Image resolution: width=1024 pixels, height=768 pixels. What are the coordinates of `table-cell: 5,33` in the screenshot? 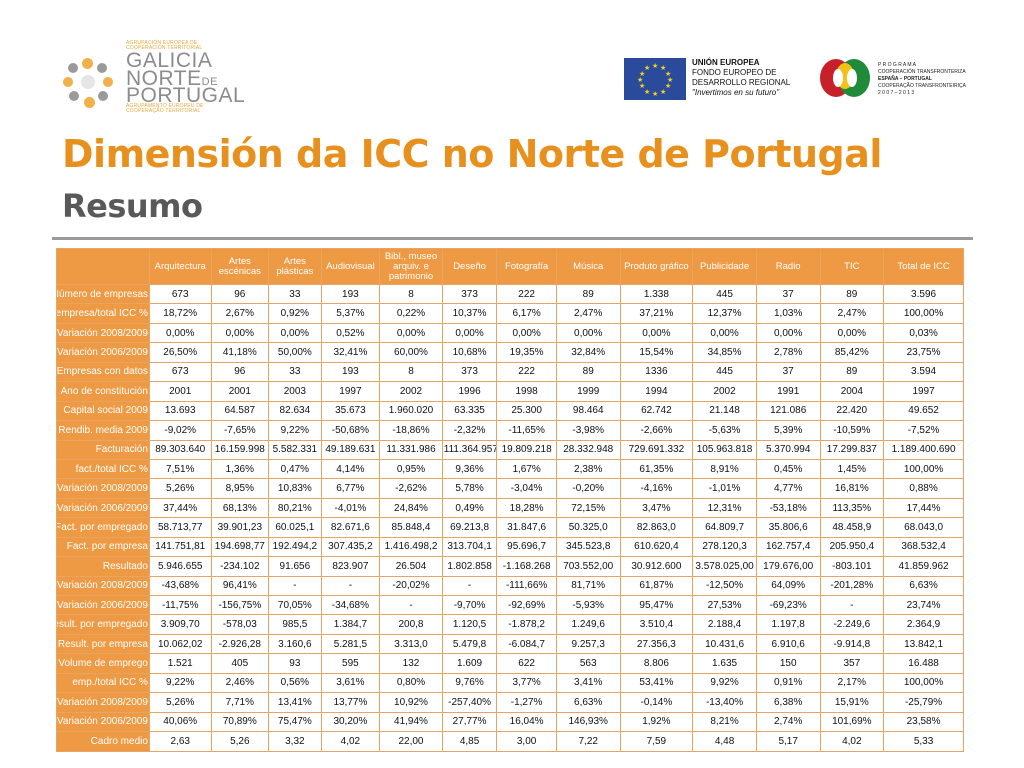 It's located at (923, 741).